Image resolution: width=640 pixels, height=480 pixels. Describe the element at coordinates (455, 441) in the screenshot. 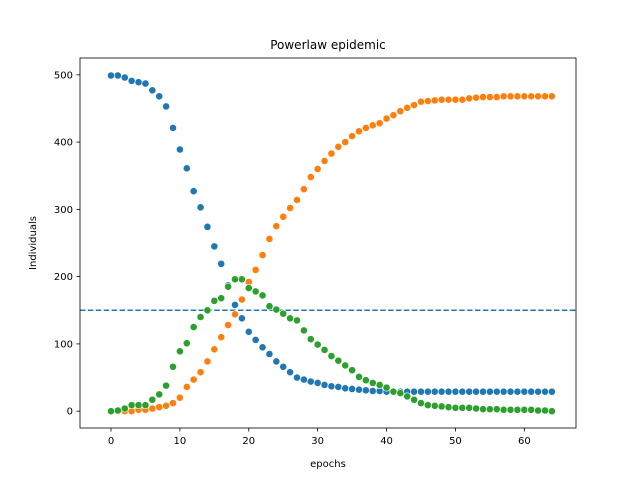

I see `x-tick-label: 50` at that location.